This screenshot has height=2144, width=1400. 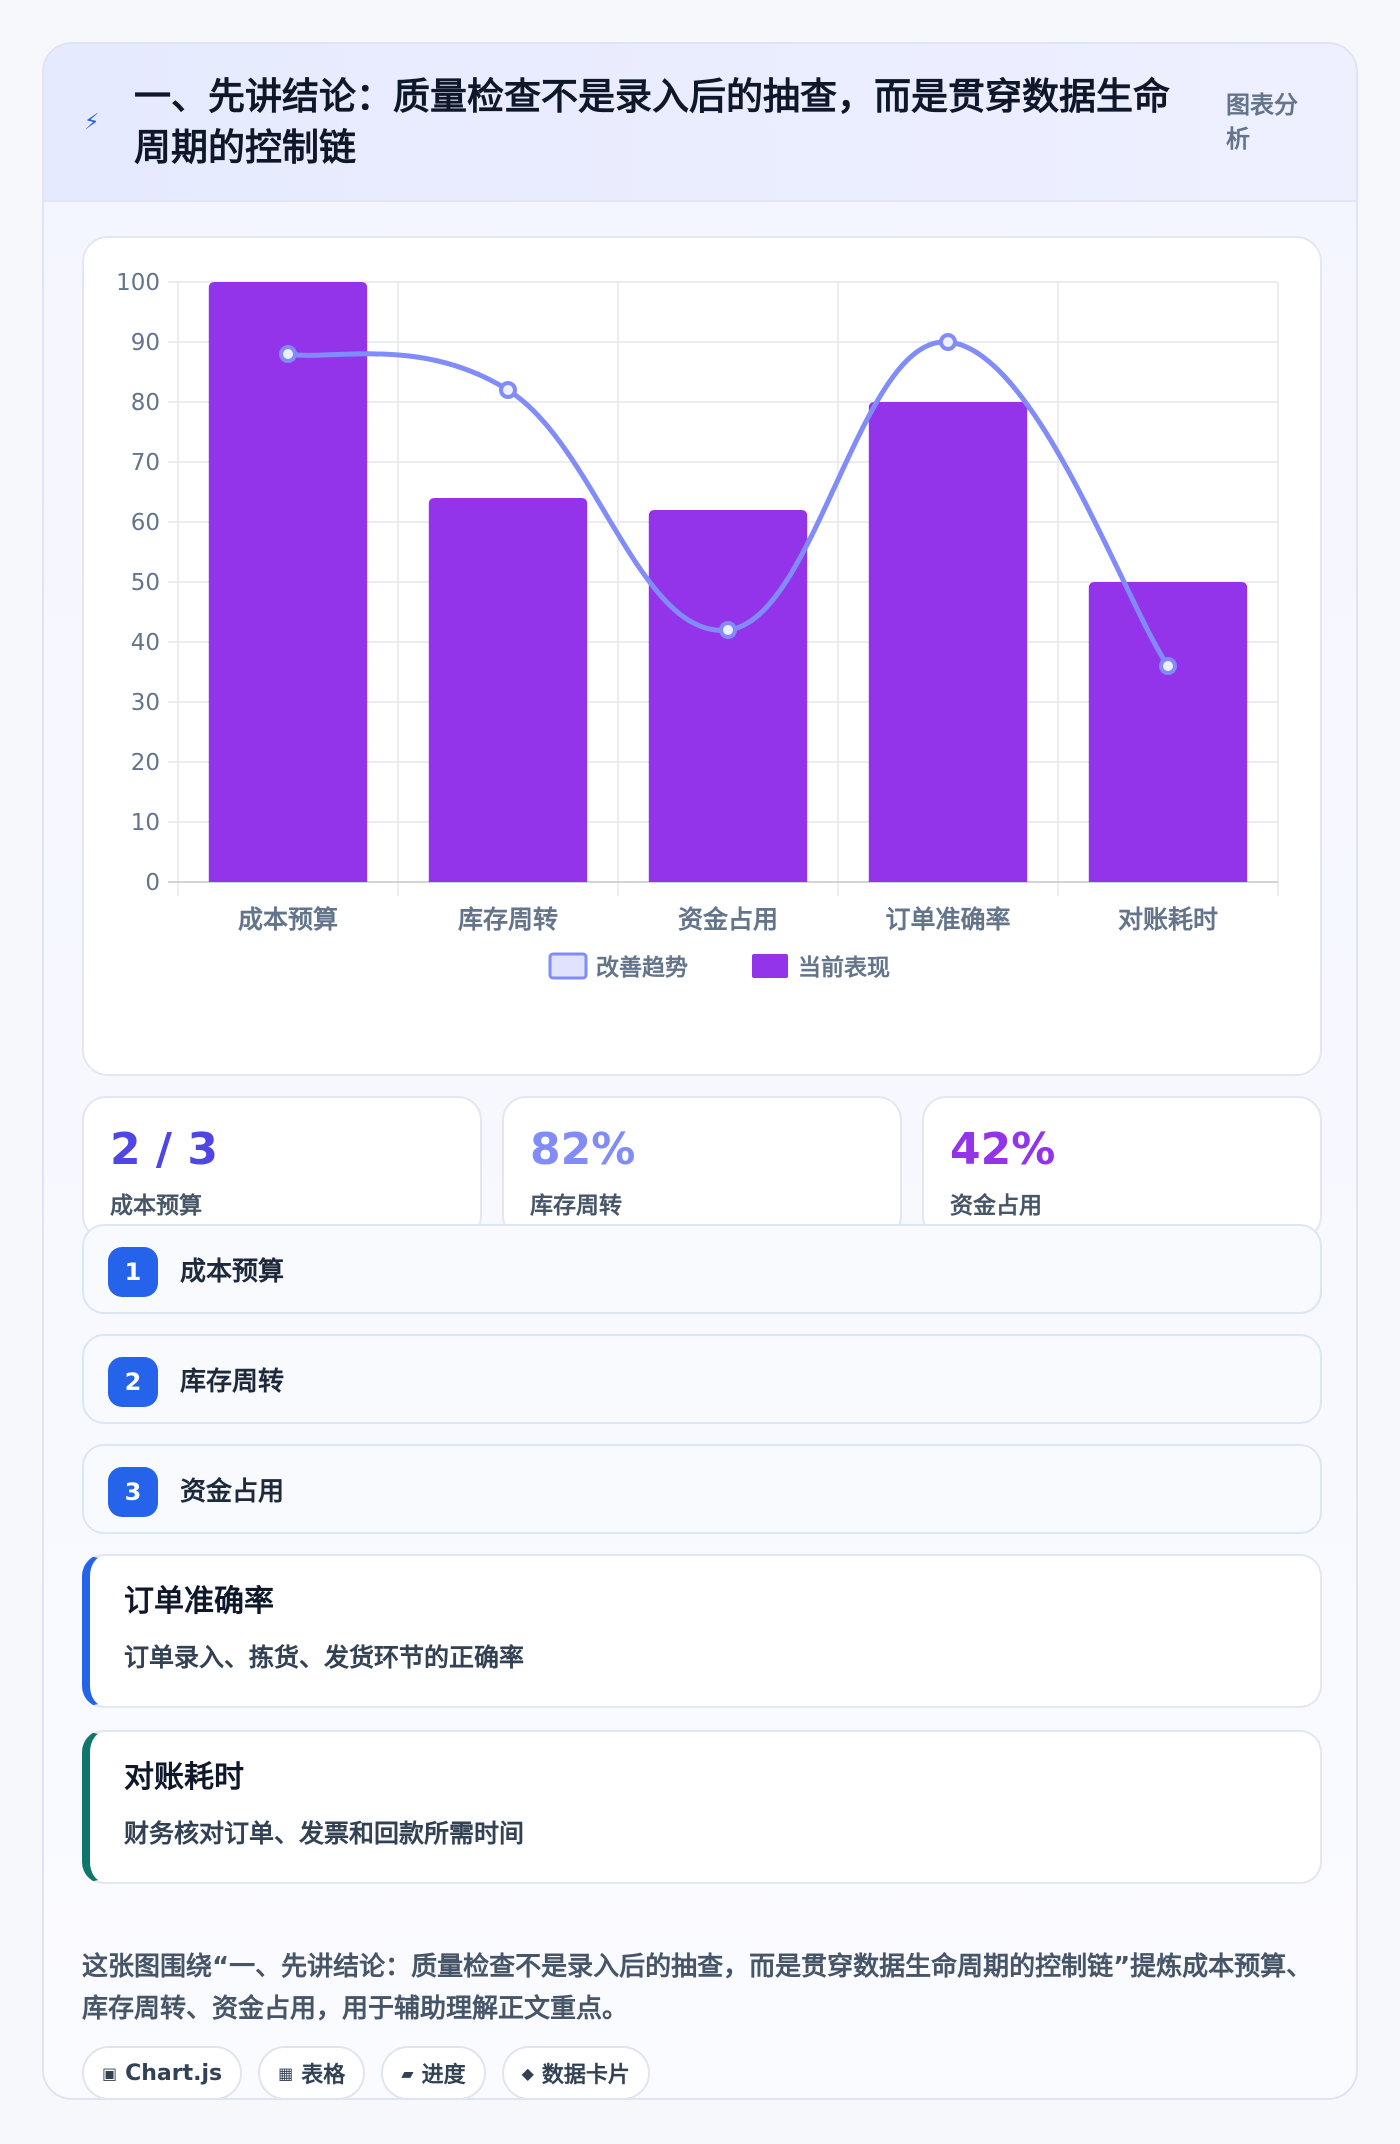 I want to click on progress-icon: ▰, so click(x=407, y=2073).